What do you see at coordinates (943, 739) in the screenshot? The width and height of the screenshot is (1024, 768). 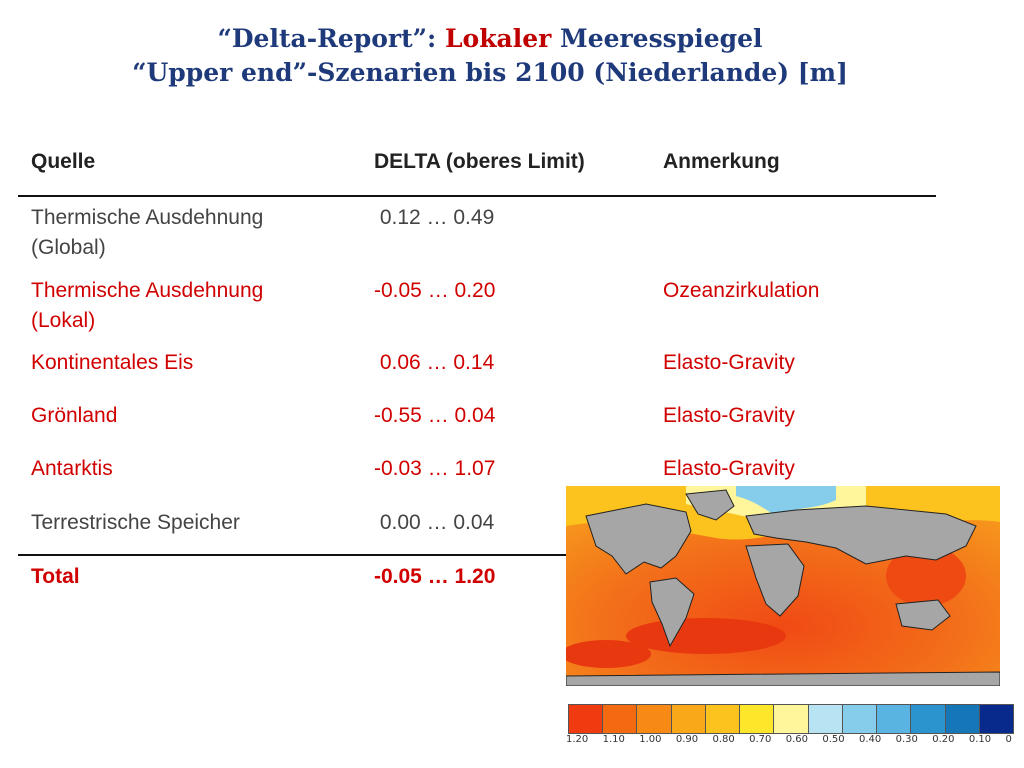 I see `colorbar-label-10: 0.20` at bounding box center [943, 739].